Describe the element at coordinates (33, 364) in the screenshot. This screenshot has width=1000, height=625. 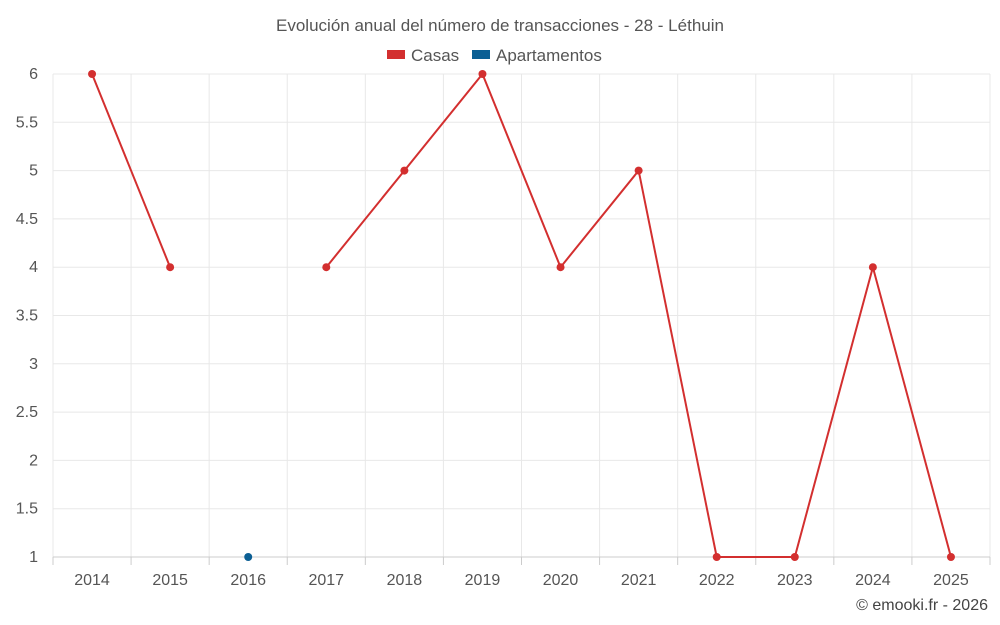
I see `y-tick-label: 3` at that location.